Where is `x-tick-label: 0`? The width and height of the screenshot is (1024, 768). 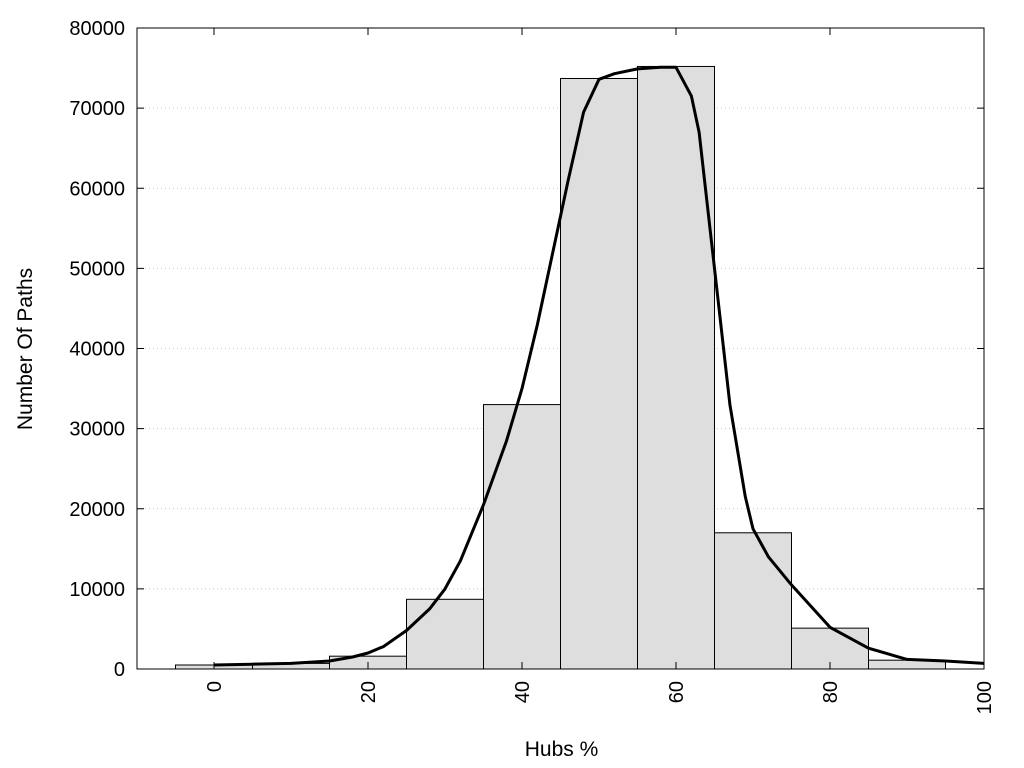
x-tick-label: 0 is located at coordinates (215, 686).